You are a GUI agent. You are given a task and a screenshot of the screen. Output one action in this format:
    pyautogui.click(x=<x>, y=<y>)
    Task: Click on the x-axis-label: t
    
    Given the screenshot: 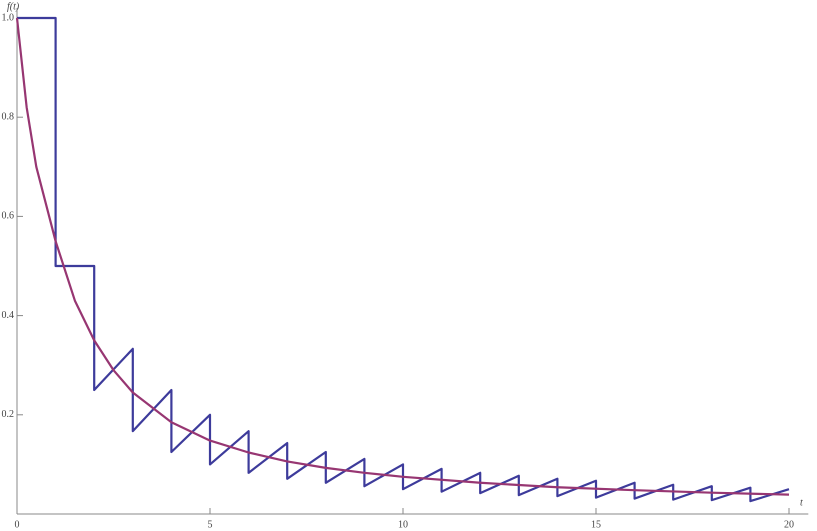 What is the action you would take?
    pyautogui.click(x=801, y=502)
    